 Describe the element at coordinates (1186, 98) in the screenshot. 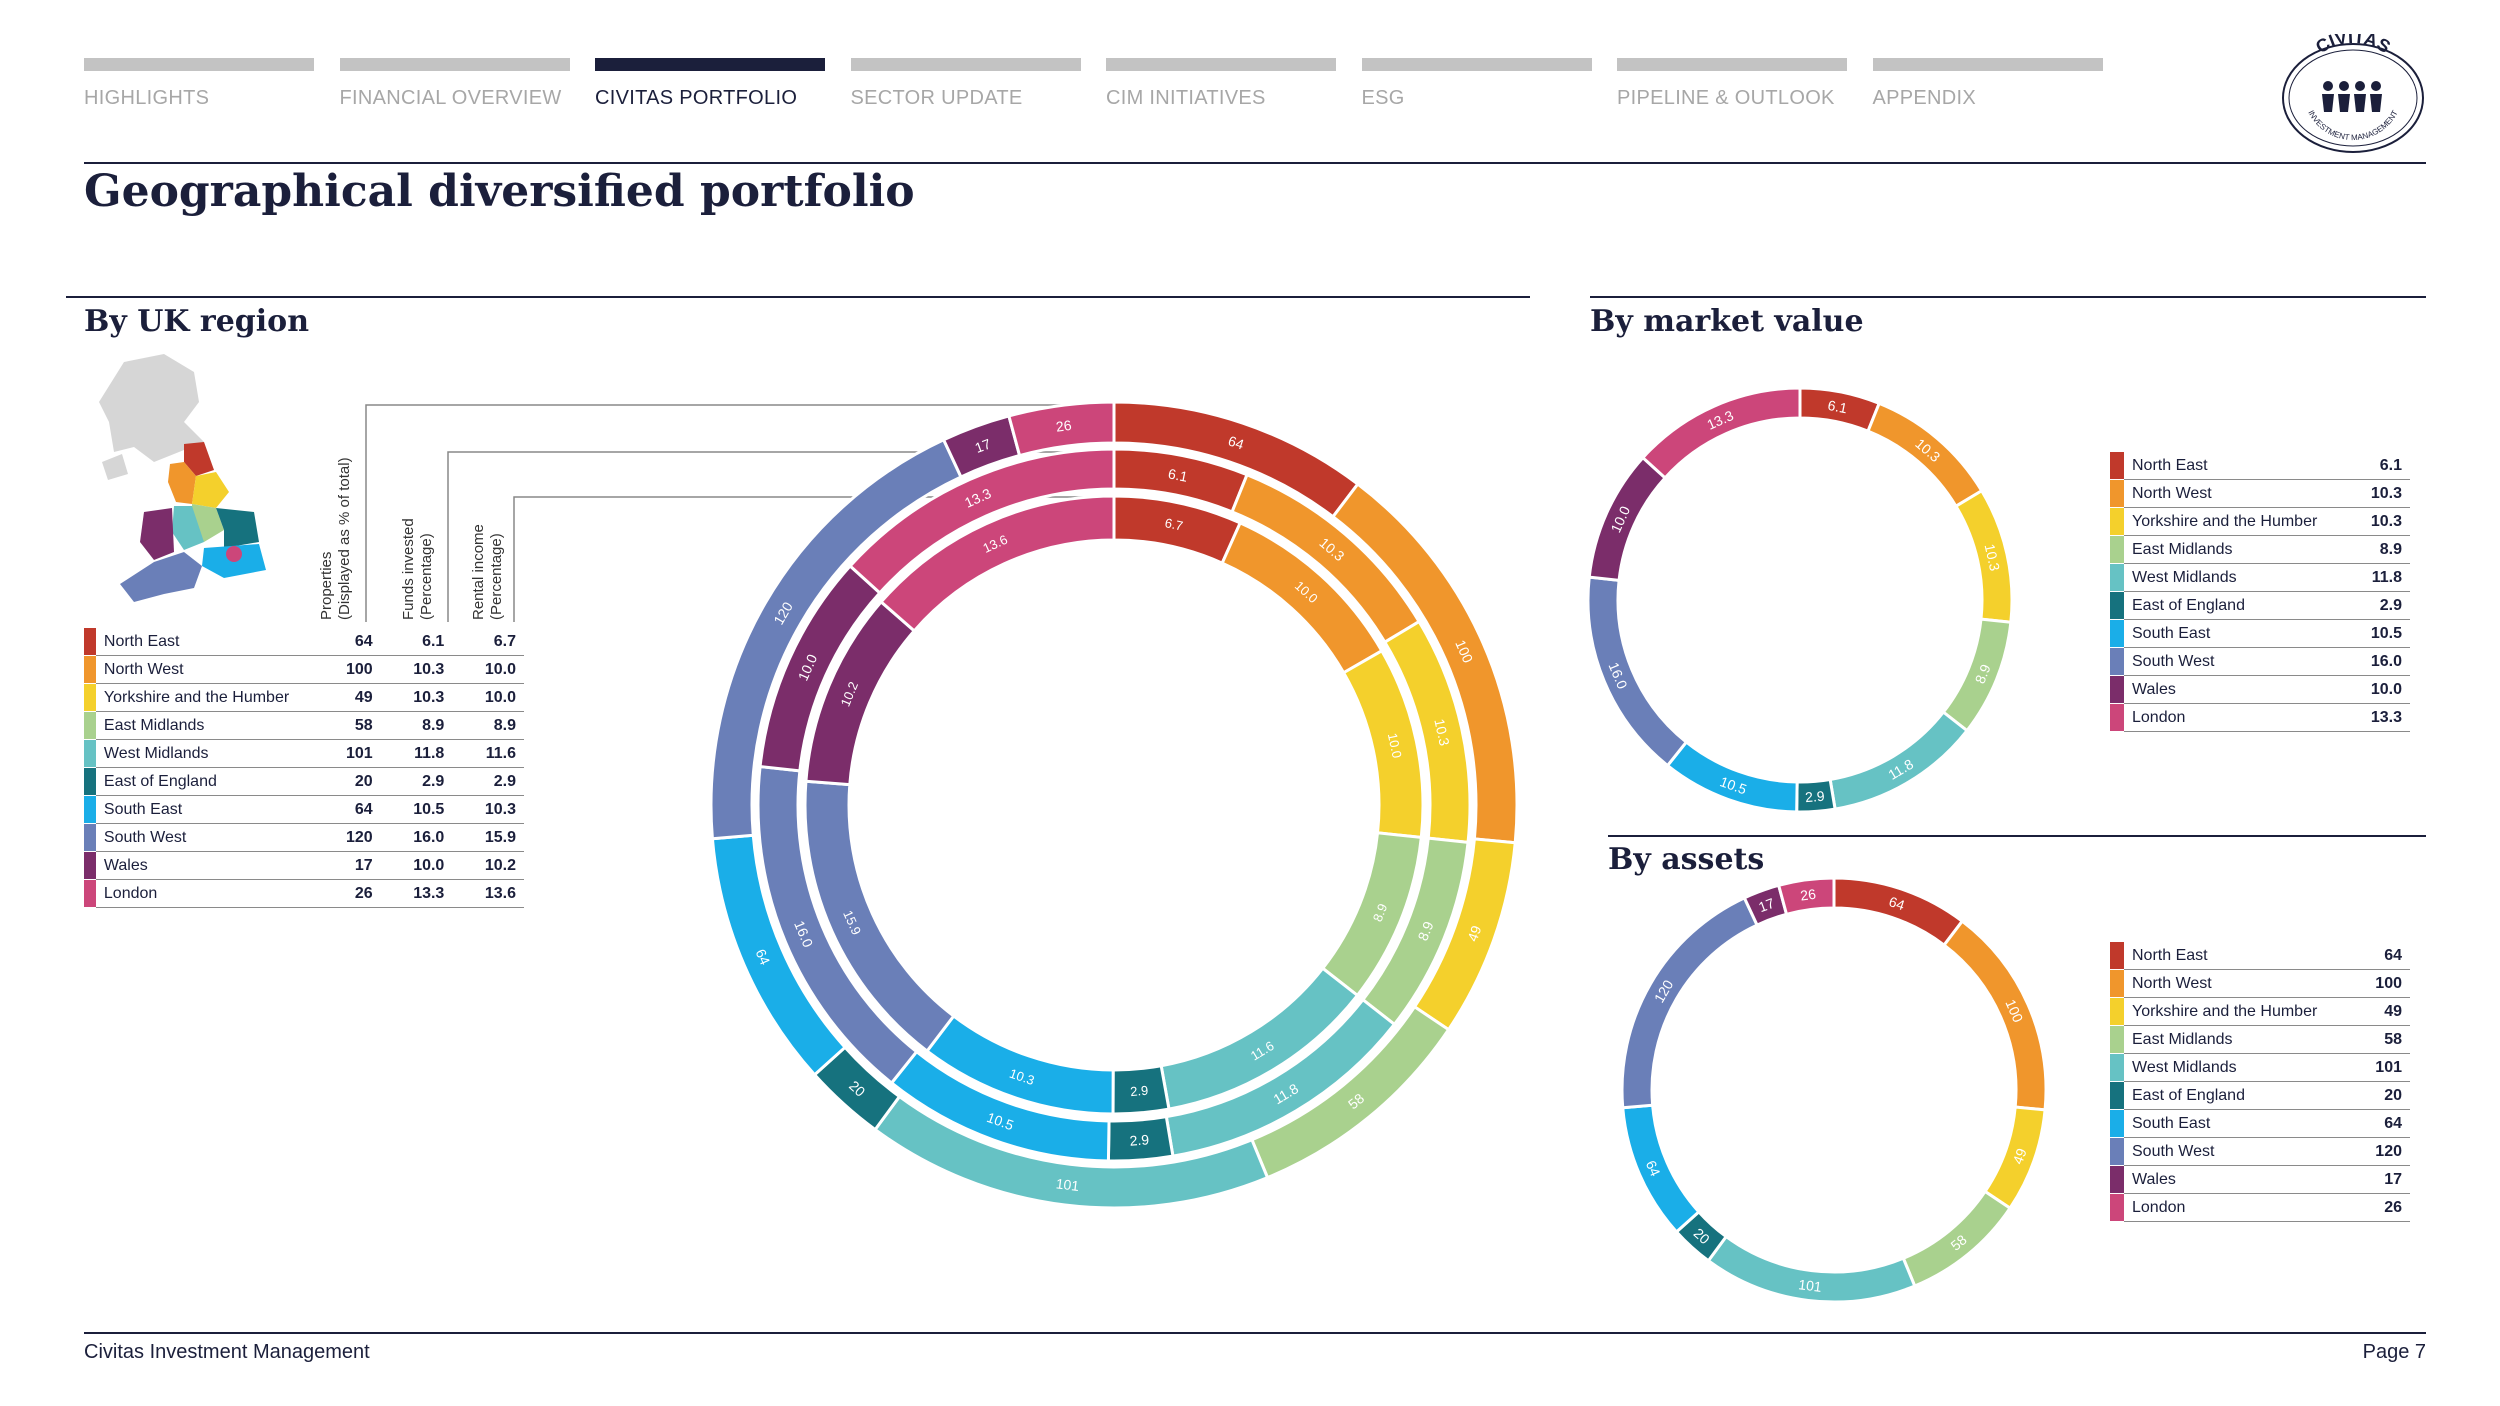

I see `nav-tab-label: CIM INITIATIVES` at that location.